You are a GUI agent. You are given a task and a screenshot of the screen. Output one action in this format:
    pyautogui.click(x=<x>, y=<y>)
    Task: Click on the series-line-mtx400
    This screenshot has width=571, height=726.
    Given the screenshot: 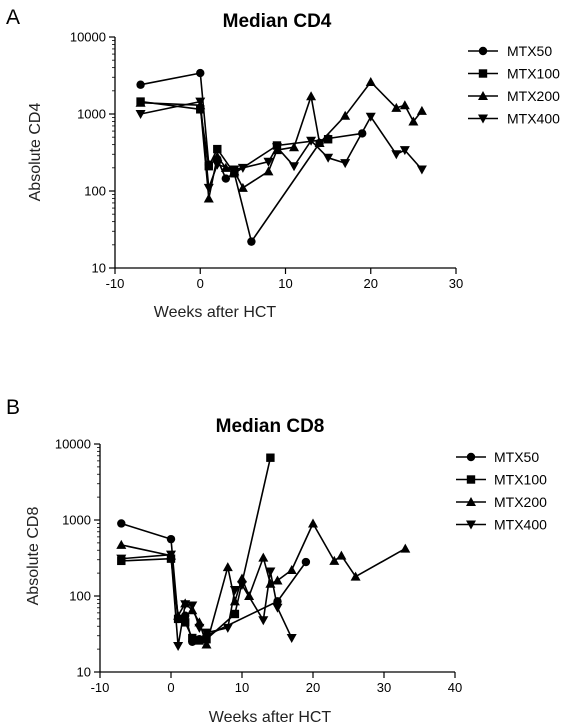 What is the action you would take?
    pyautogui.click(x=207, y=600)
    